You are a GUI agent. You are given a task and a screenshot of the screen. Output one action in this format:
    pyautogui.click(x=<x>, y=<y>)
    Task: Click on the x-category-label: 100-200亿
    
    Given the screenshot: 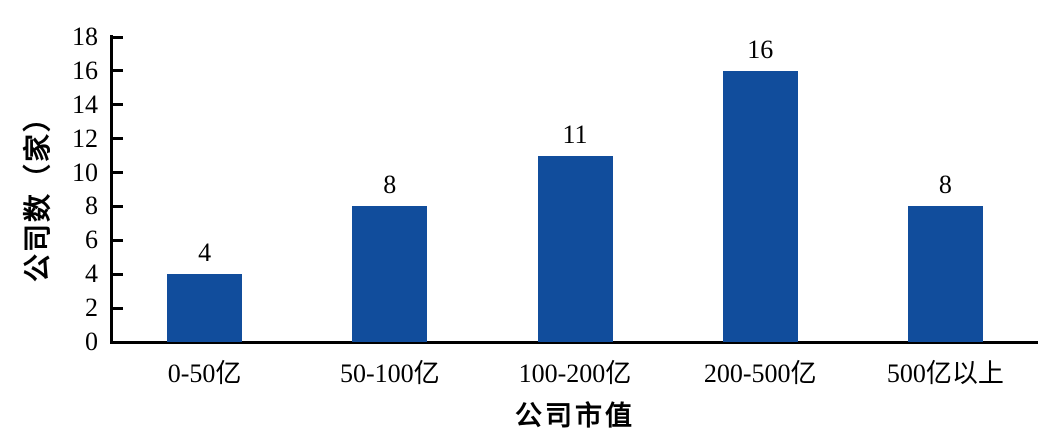 What is the action you would take?
    pyautogui.click(x=575, y=373)
    